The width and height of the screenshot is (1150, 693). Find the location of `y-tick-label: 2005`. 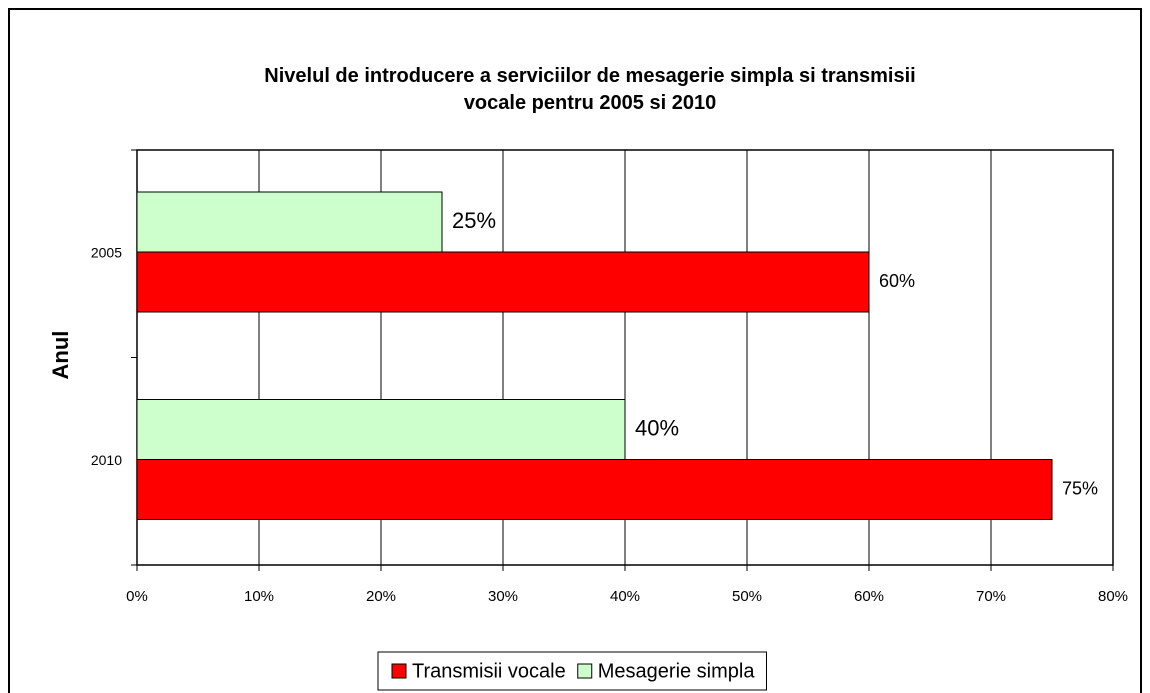

y-tick-label: 2005 is located at coordinates (106, 252).